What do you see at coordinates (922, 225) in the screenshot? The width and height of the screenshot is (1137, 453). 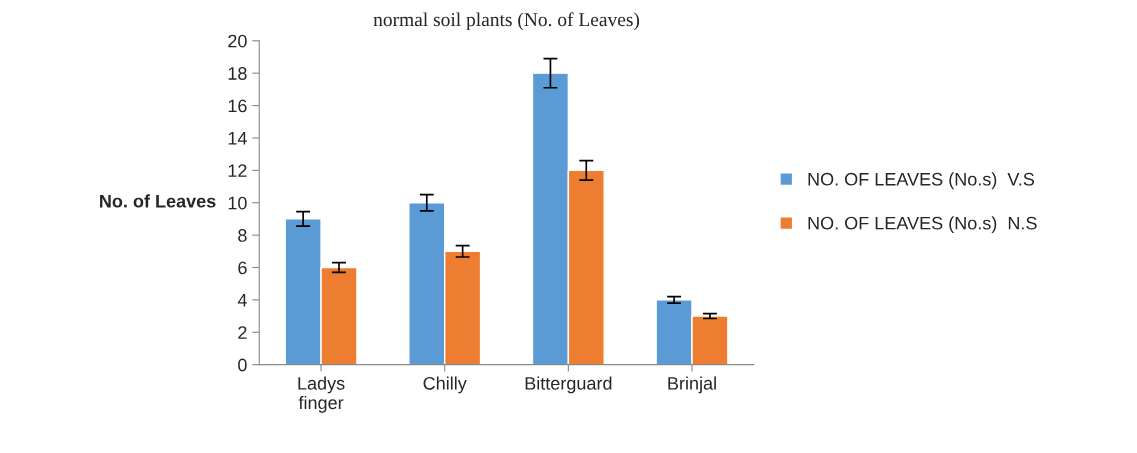 I see `legend-label: NO. OF LEAVES (No.s) N.S` at bounding box center [922, 225].